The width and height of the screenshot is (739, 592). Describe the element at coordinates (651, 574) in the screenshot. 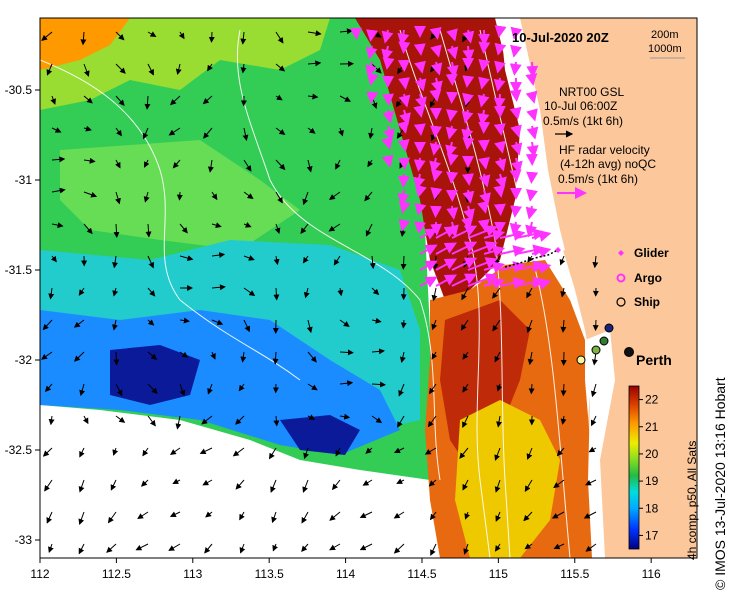

I see `x-tick-label: 116` at that location.